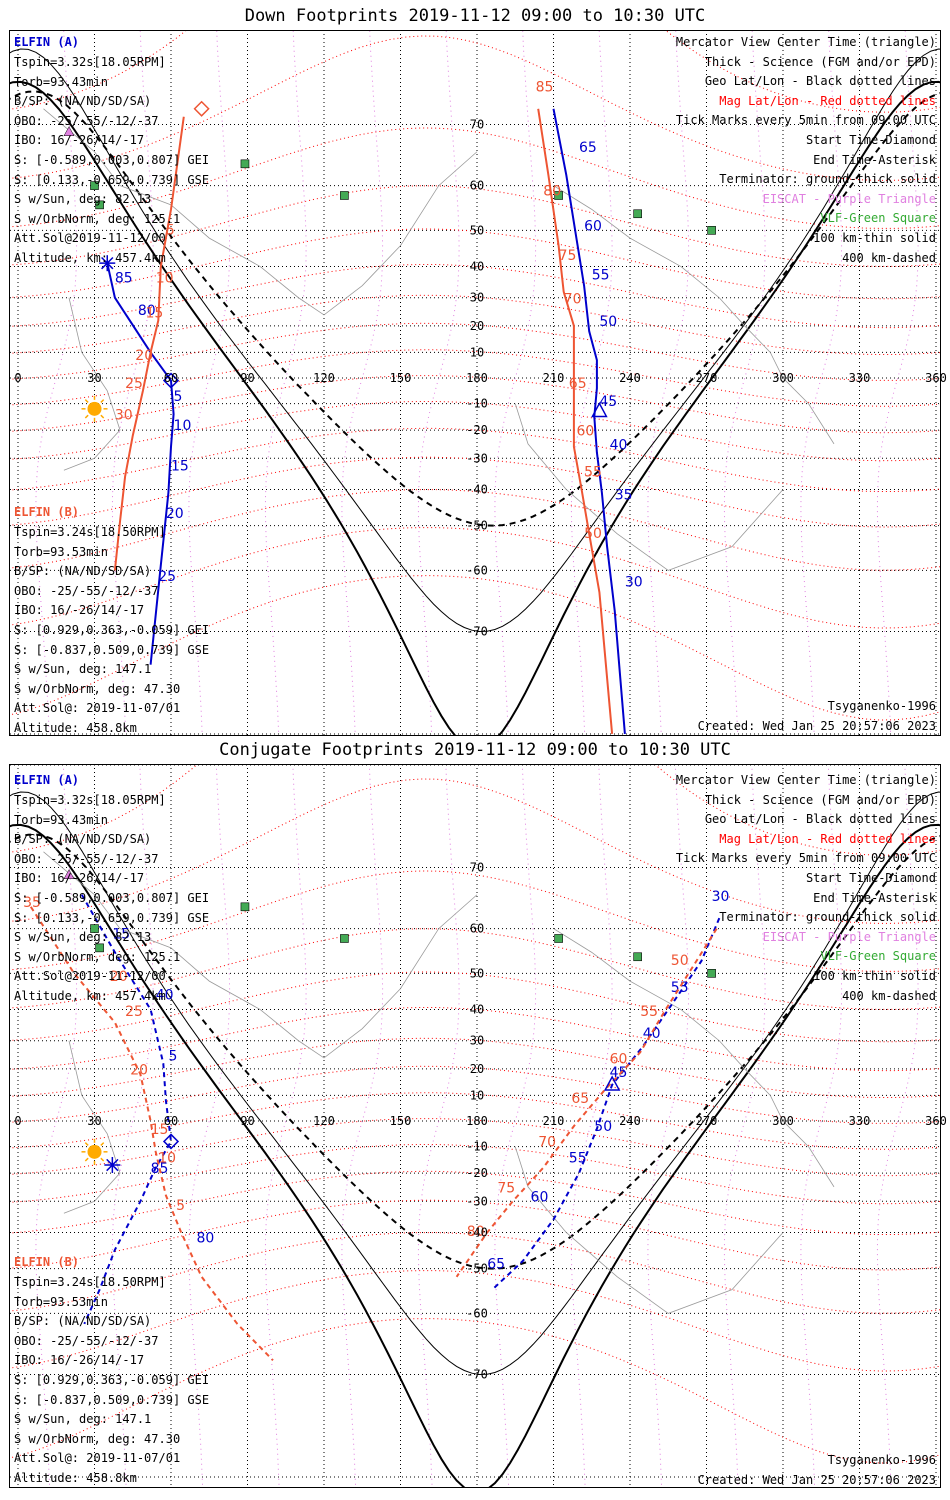 The height and width of the screenshot is (1500, 950). Describe the element at coordinates (477, 186) in the screenshot. I see `lat-tick-label: 60` at that location.